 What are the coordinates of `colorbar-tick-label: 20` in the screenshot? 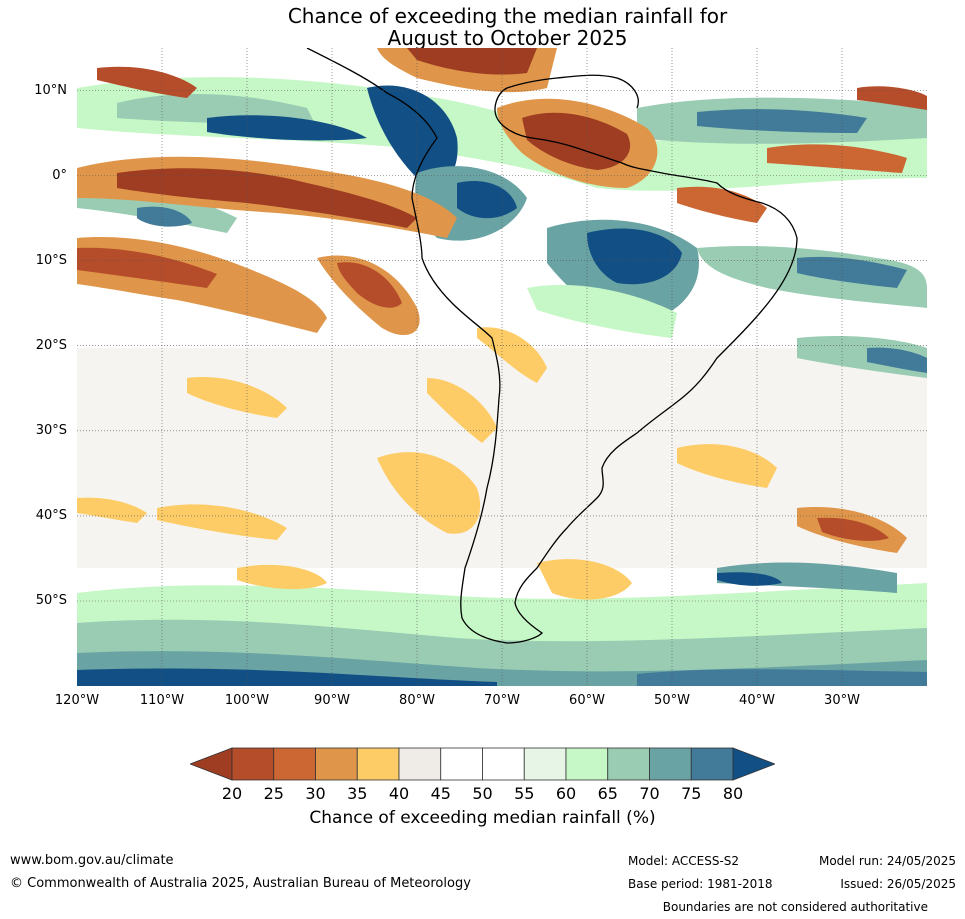 It's located at (232, 793).